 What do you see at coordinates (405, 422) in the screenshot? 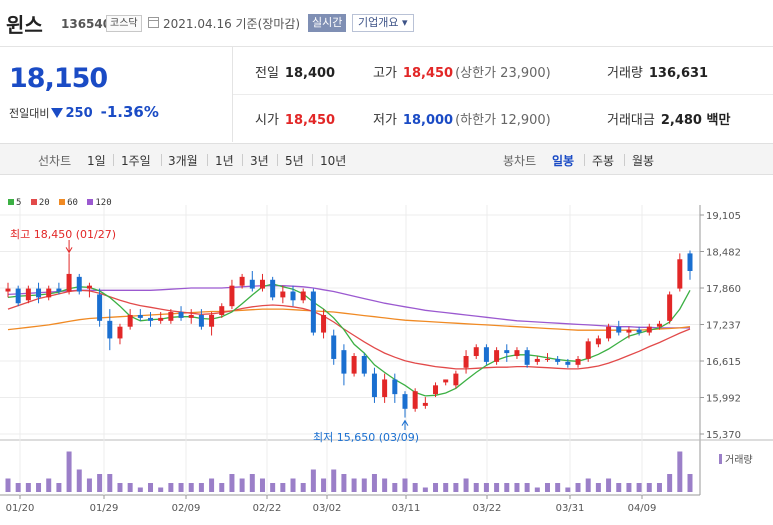
I see `min-arrow-head` at bounding box center [405, 422].